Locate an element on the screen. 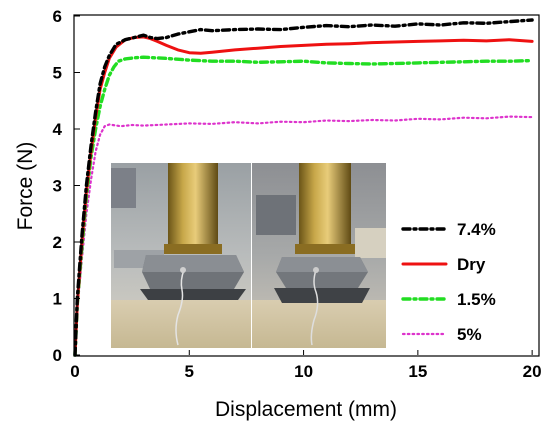 Image resolution: width=541 pixels, height=426 pixels. x-tick-label: 5 is located at coordinates (189, 371).